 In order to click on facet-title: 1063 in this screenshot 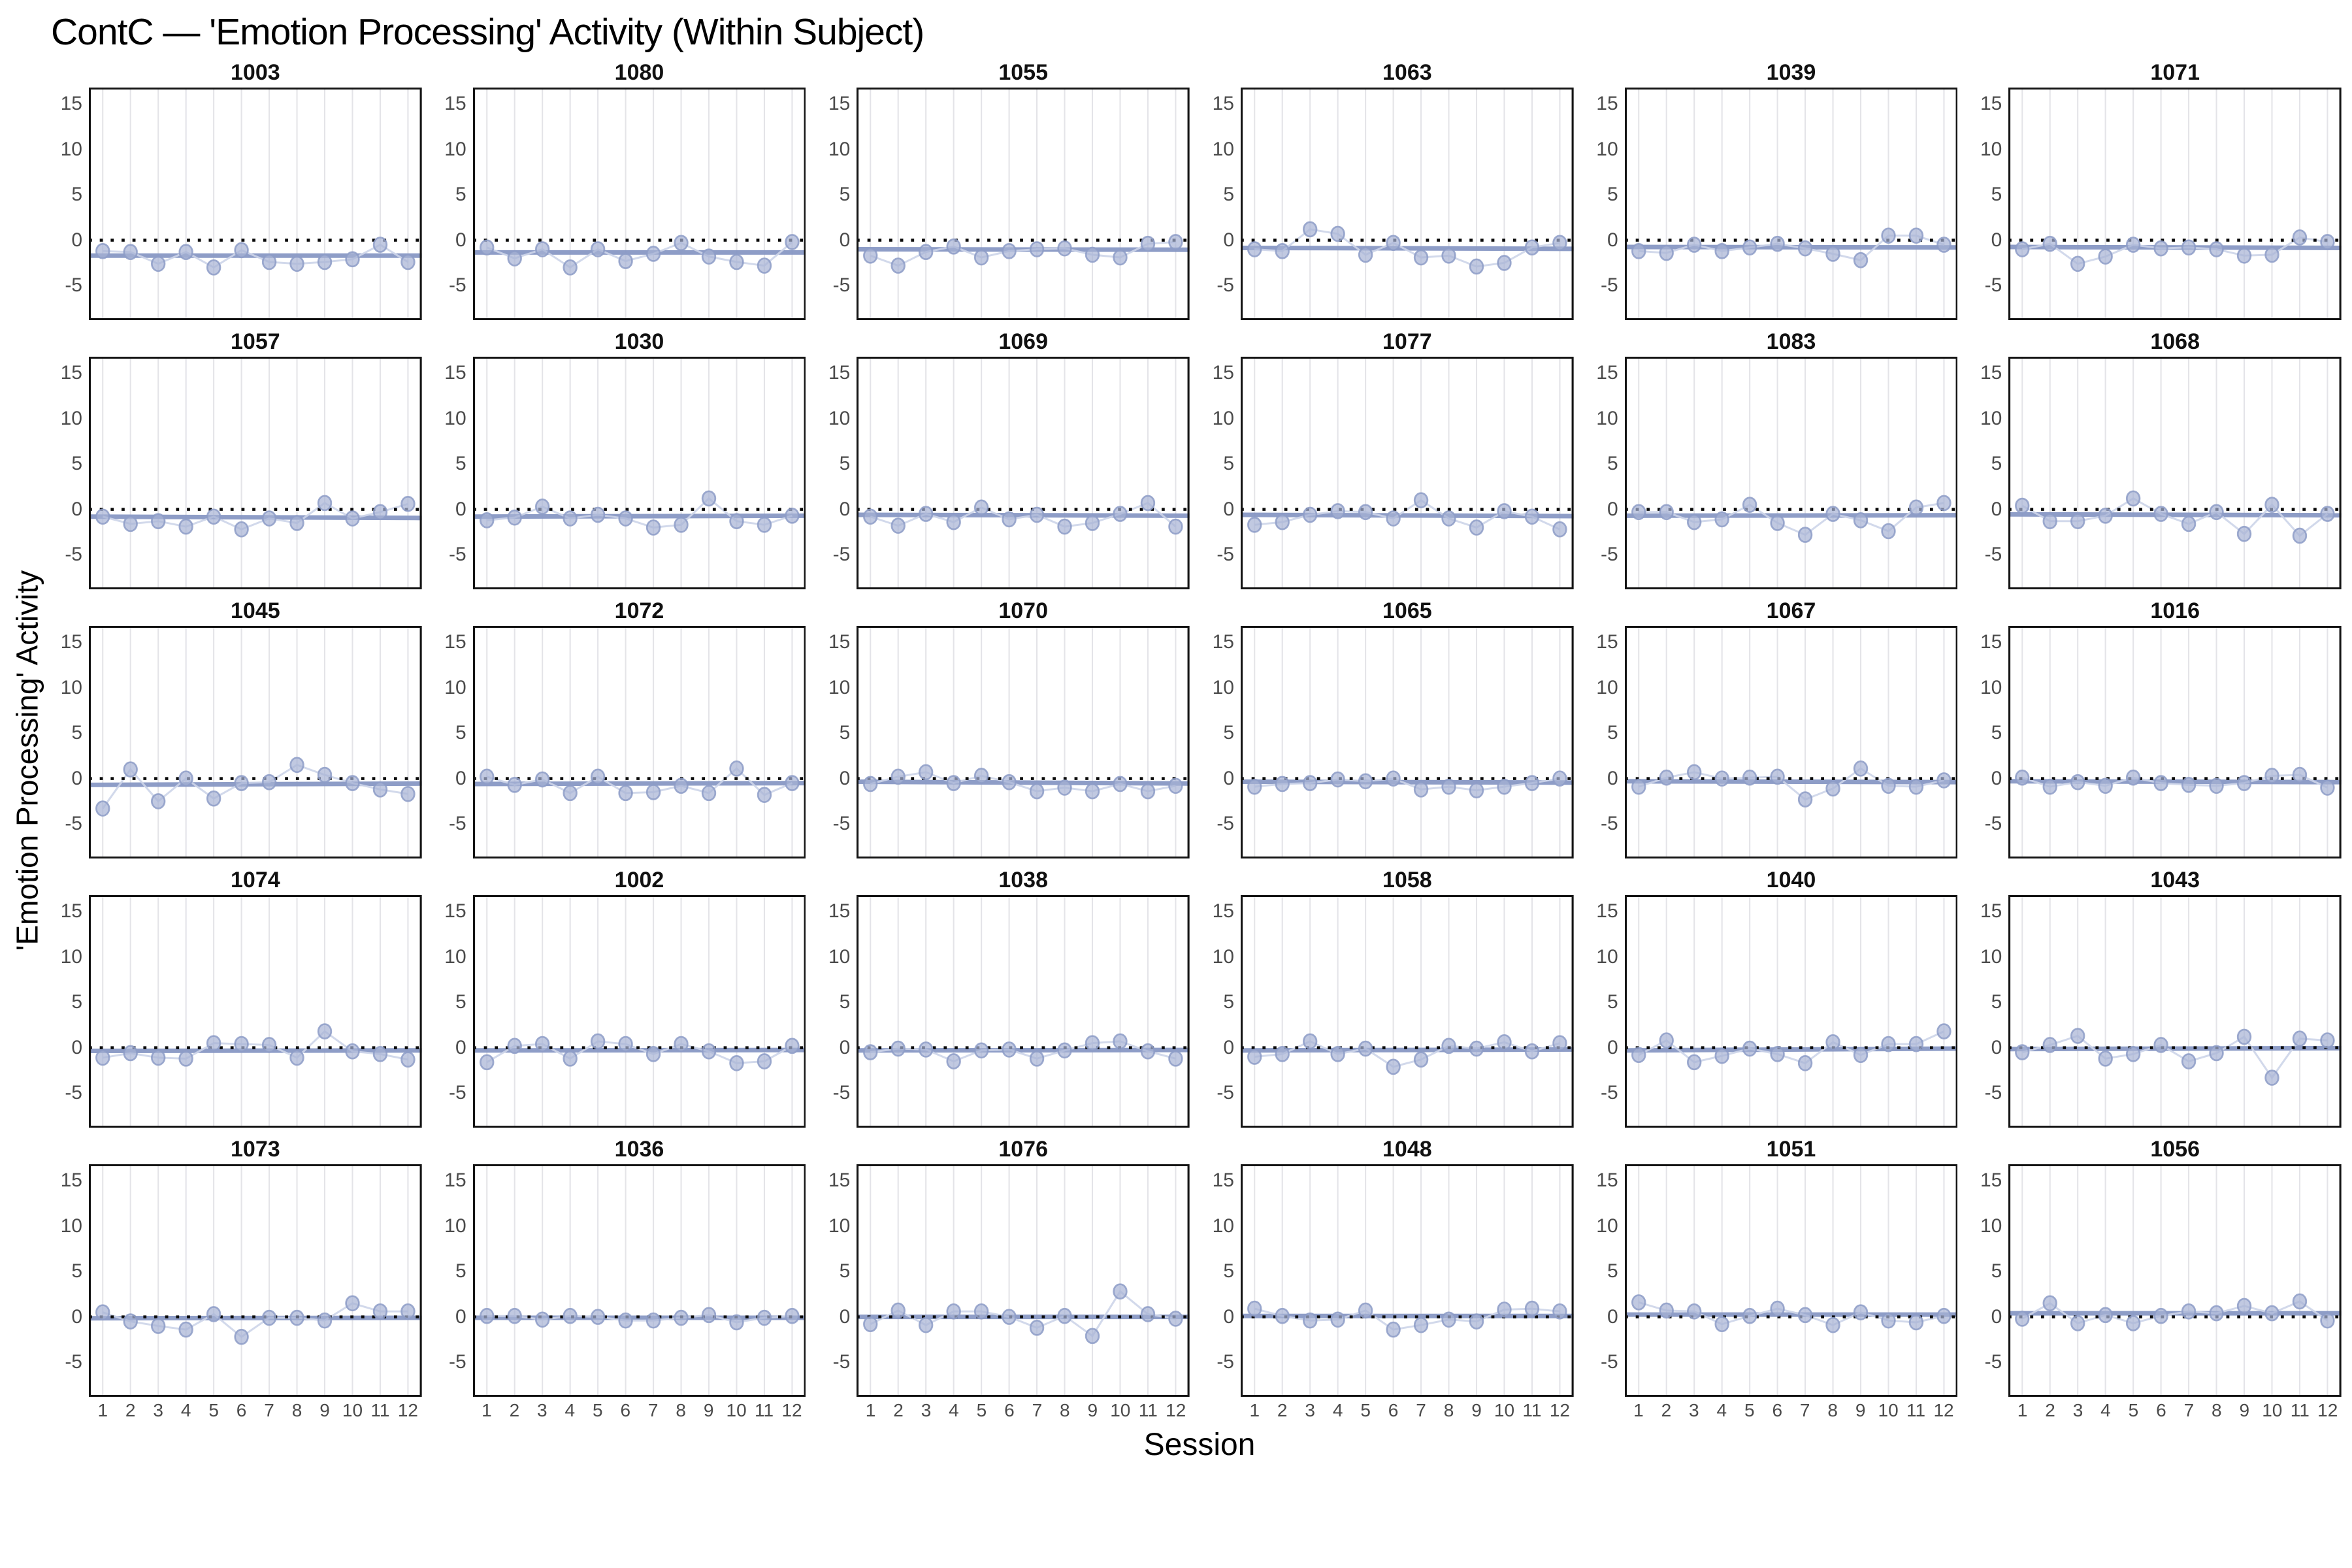, I will do `click(1407, 72)`.